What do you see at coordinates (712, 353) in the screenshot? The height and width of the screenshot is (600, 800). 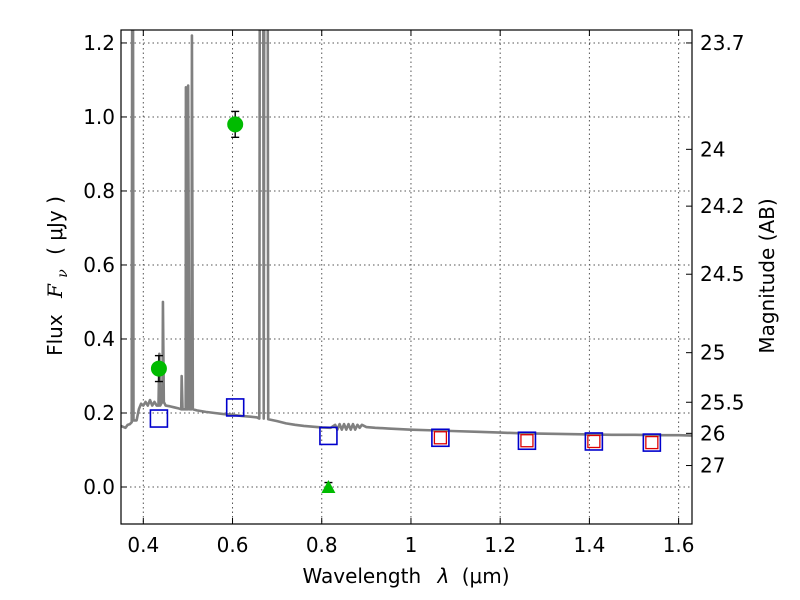 I see `y2-tick-label: 25` at bounding box center [712, 353].